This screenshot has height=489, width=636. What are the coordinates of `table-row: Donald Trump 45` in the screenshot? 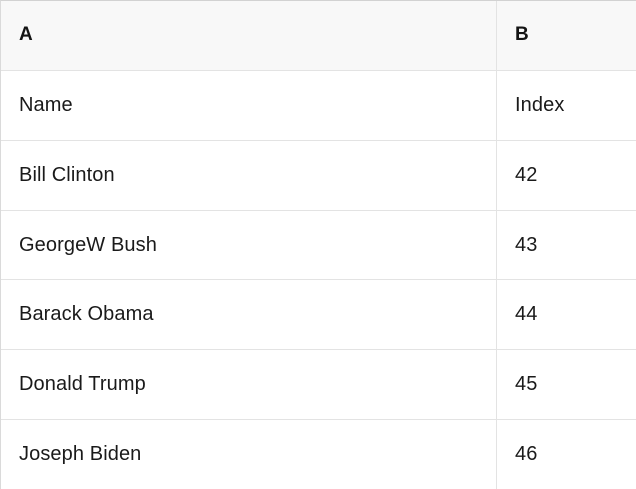 It's located at (318, 384).